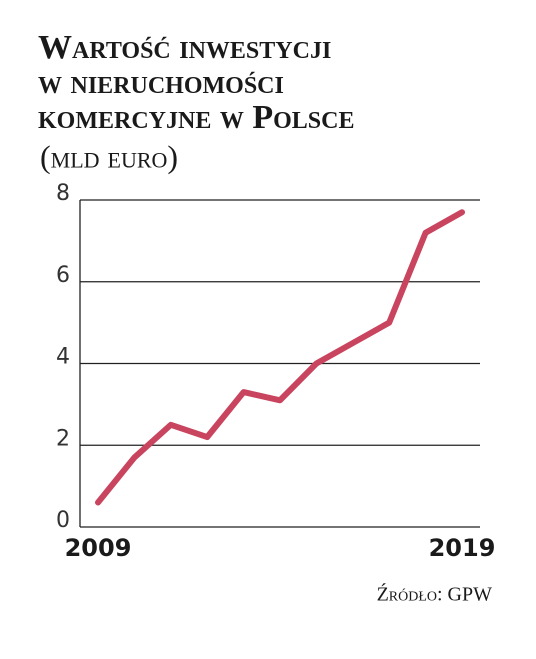 This screenshot has width=536, height=659. Describe the element at coordinates (435, 594) in the screenshot. I see `source: Źródło: GPW` at that location.